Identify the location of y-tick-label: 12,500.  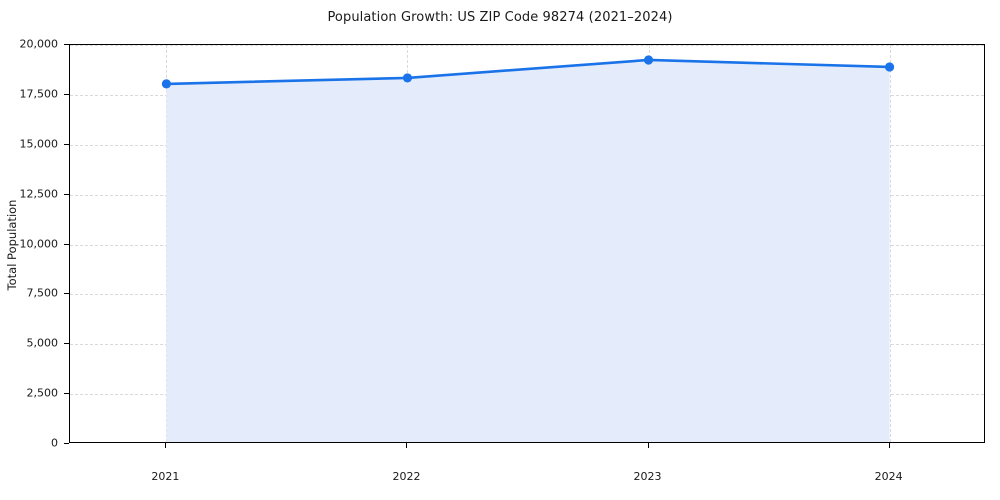
(39, 194).